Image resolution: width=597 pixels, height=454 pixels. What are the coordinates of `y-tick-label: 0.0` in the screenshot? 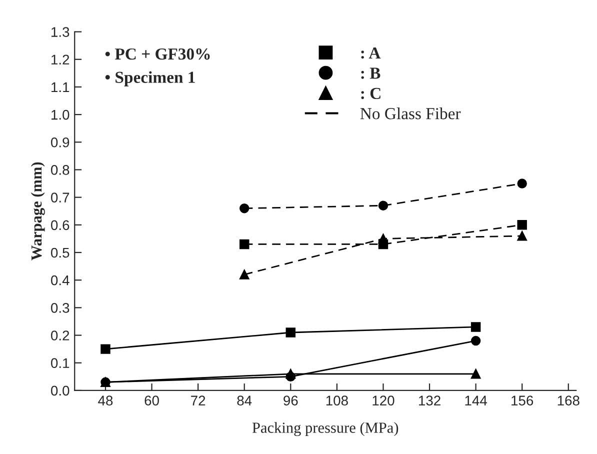 It's located at (60, 391).